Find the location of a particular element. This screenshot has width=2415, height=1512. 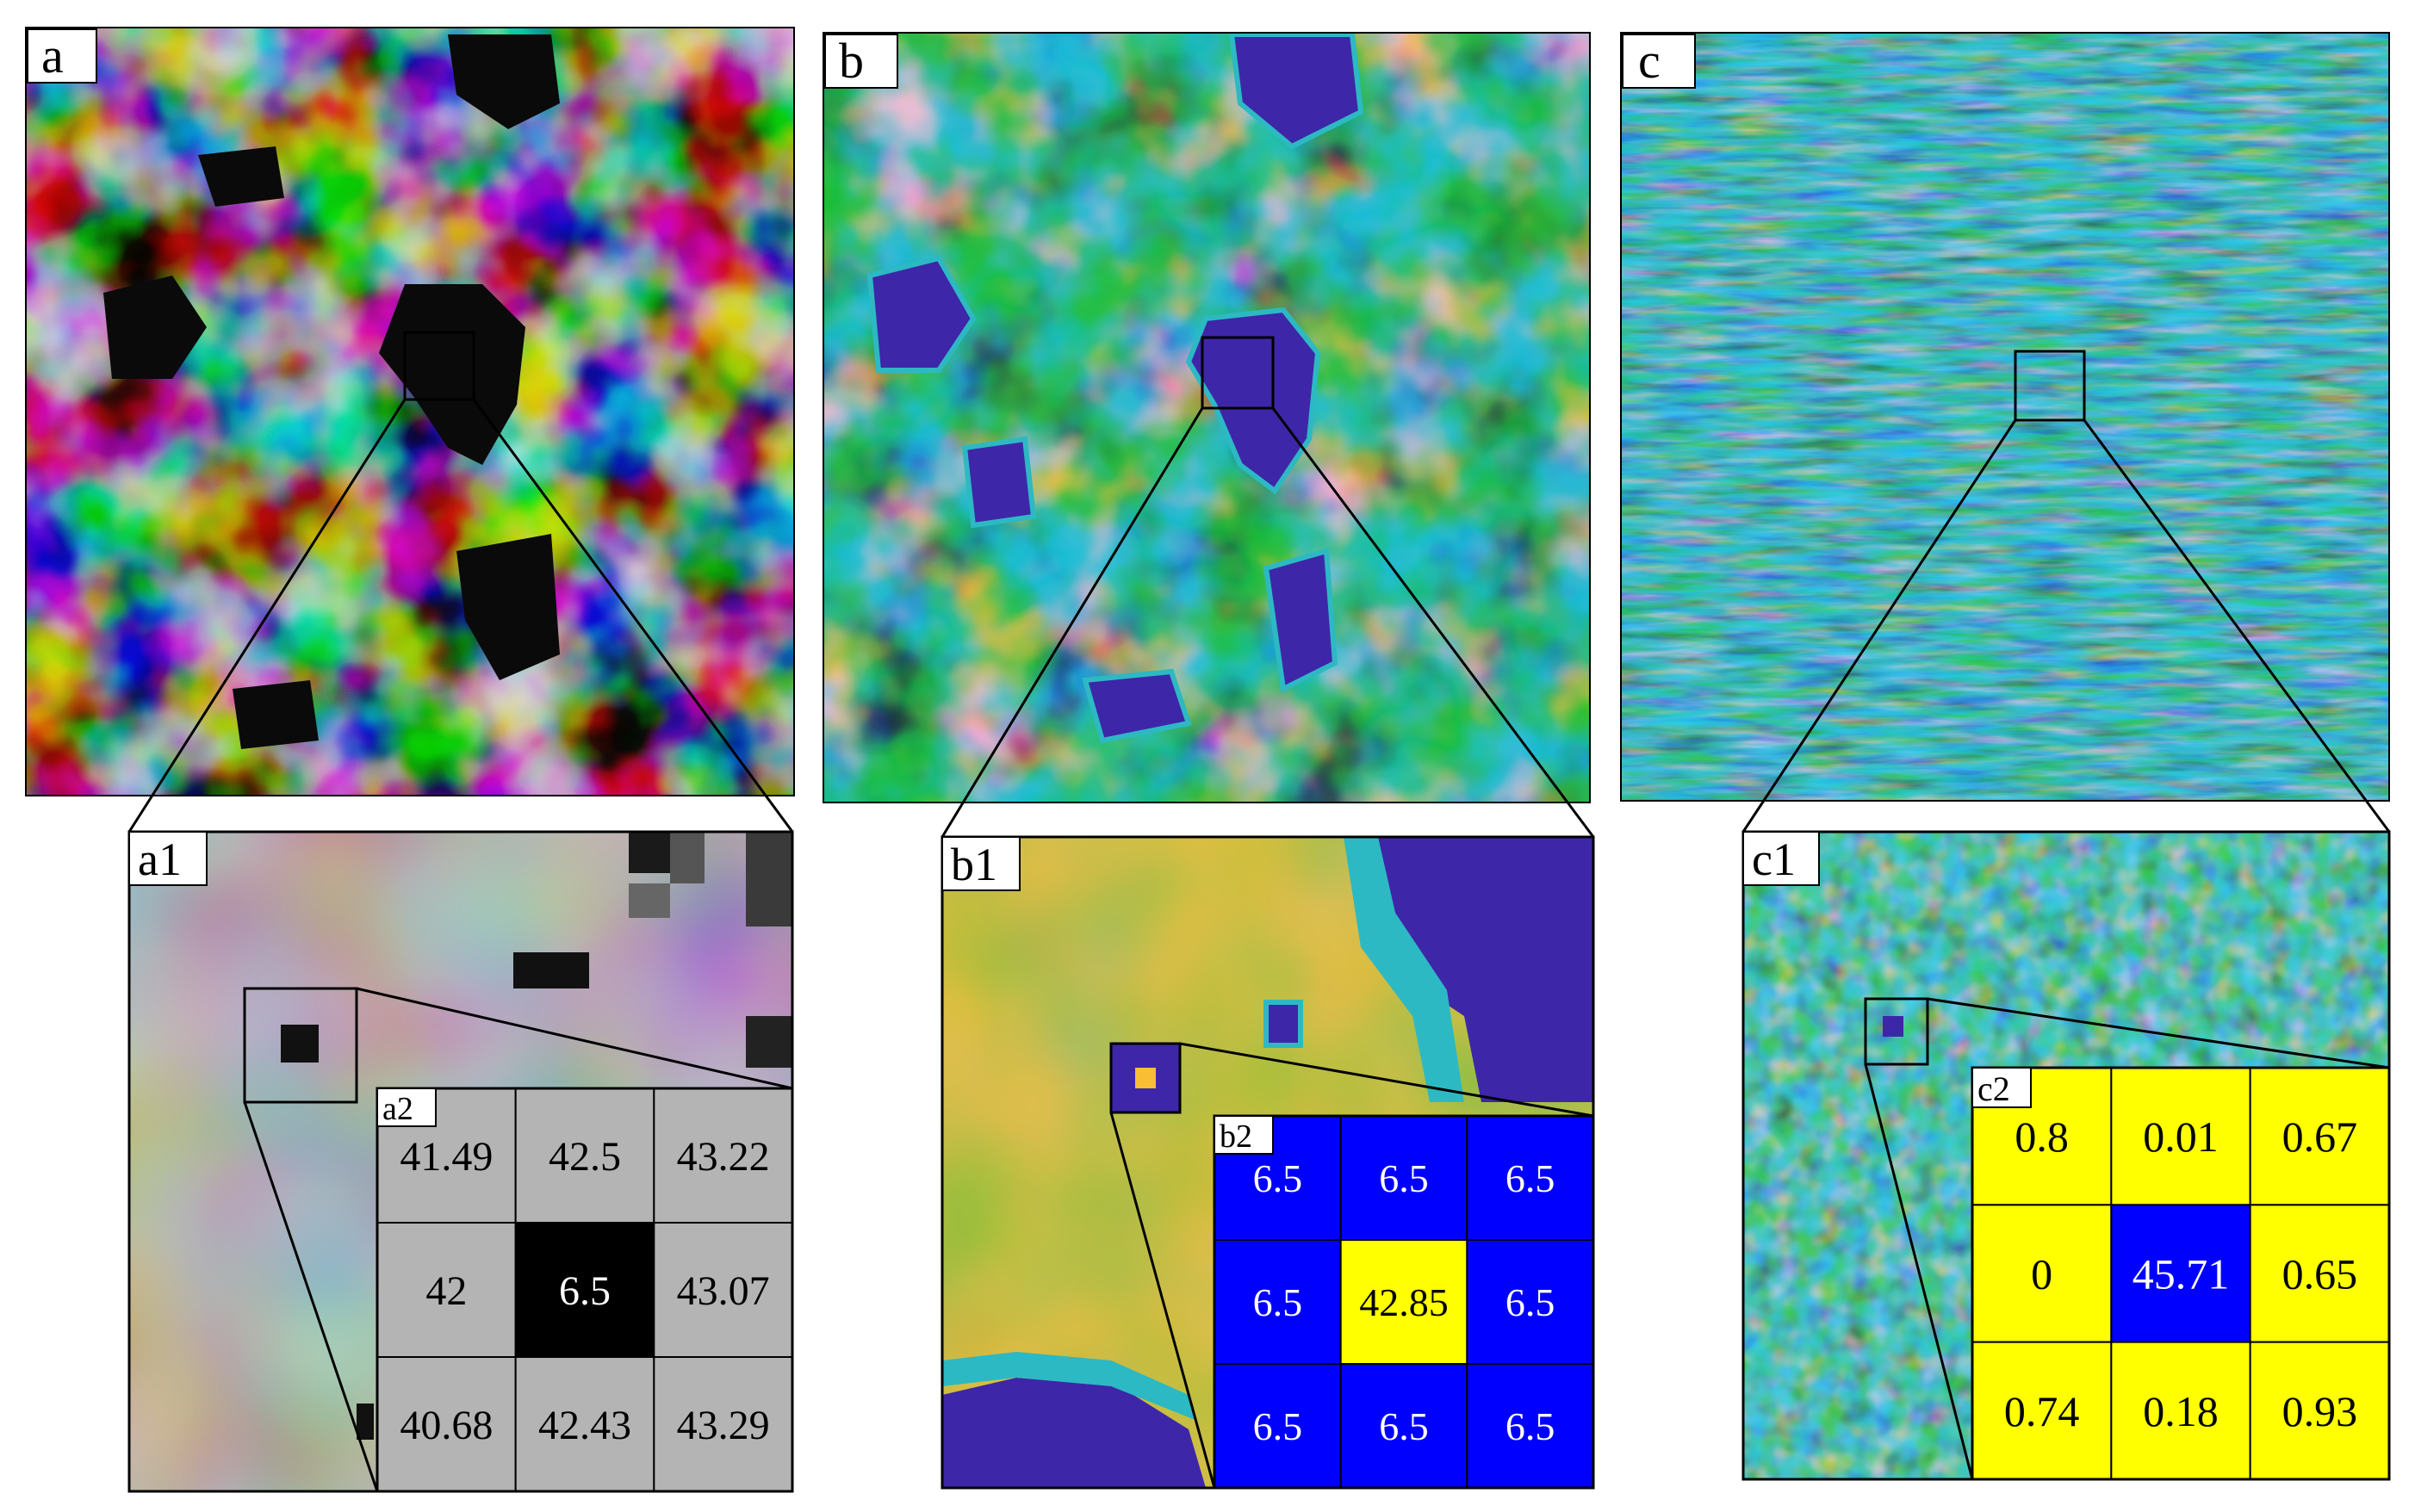

c2-cell-value: 0 is located at coordinates (2041, 1274).